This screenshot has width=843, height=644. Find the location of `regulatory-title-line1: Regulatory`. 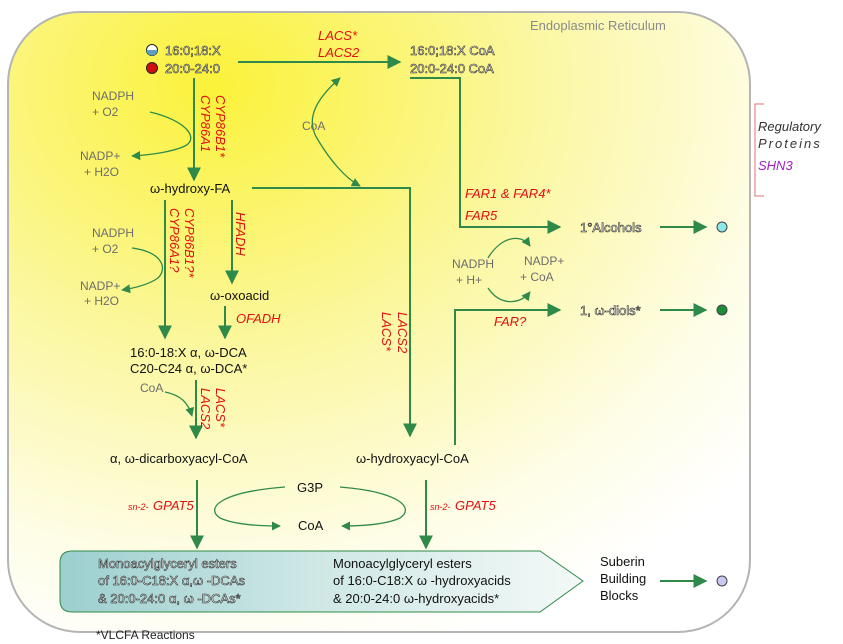

regulatory-title-line1: Regulatory is located at coordinates (790, 126).